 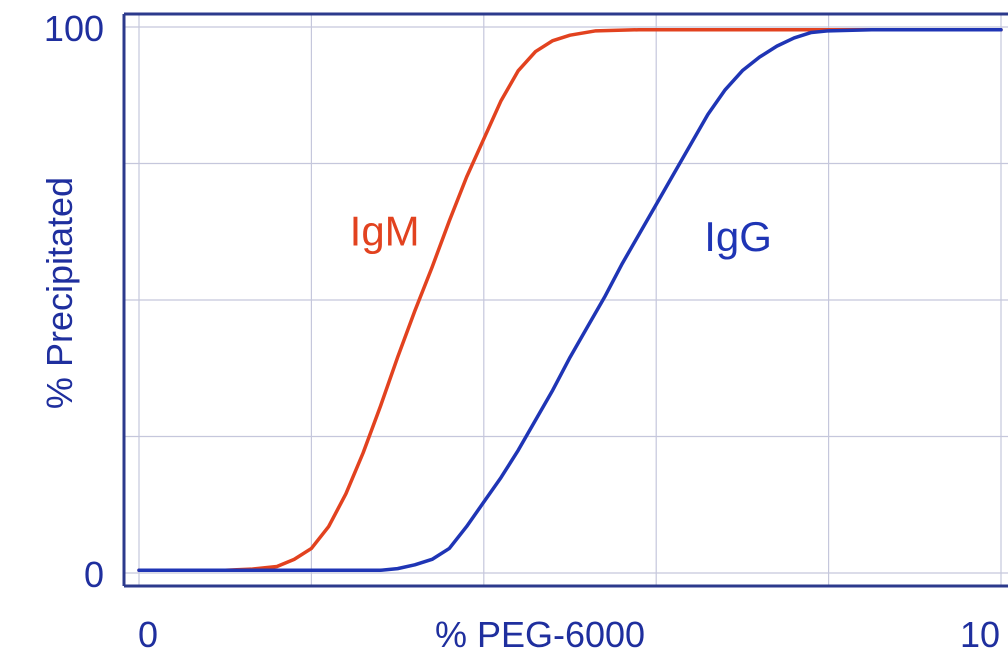 I want to click on series-label-igm: IgM, so click(x=385, y=230).